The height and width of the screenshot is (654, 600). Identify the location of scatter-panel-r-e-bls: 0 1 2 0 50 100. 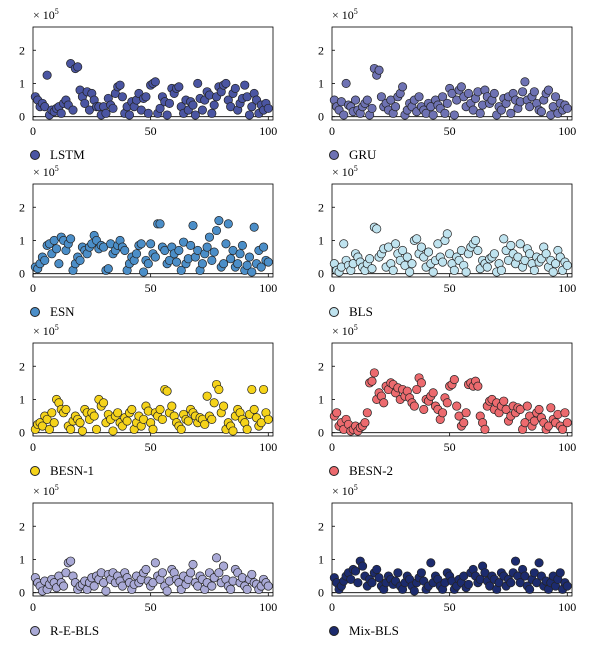
(148, 558).